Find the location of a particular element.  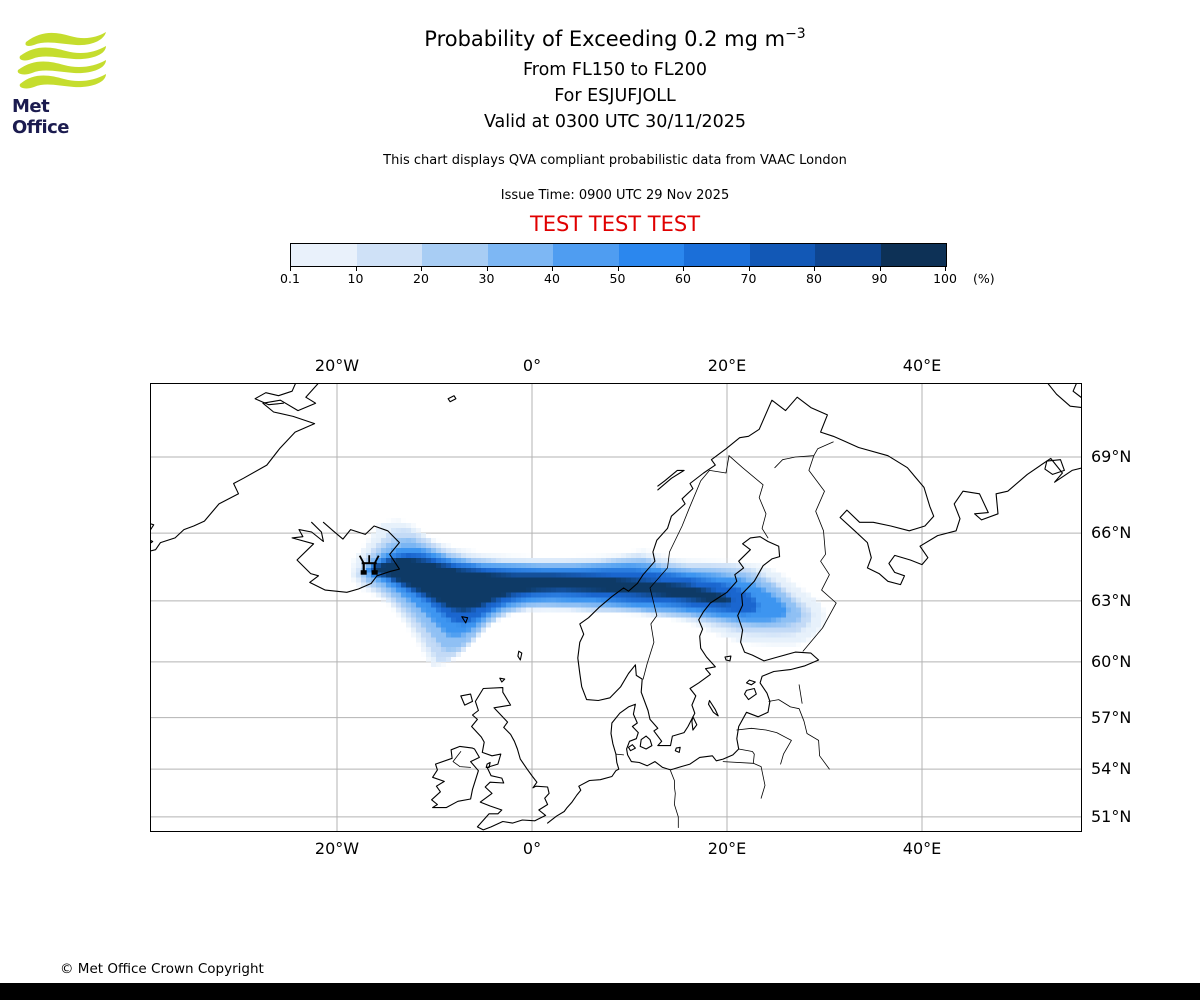

test-banner: TEST TEST TEST is located at coordinates (615, 224).